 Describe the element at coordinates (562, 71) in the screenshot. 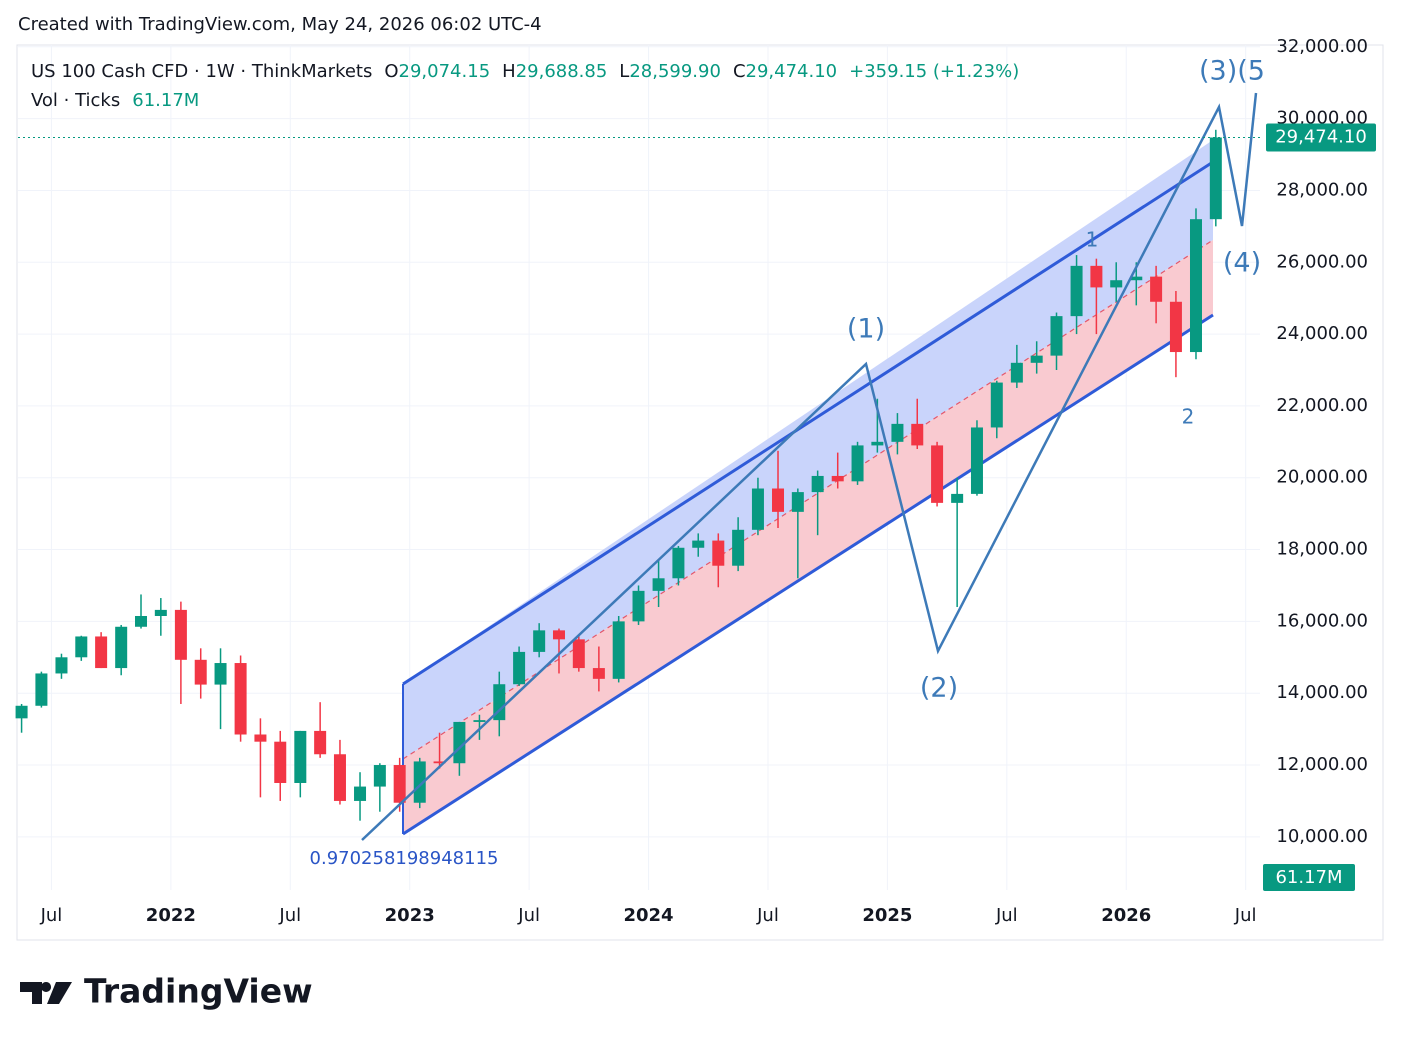

I see `ohlc-value: 29,688.85` at that location.